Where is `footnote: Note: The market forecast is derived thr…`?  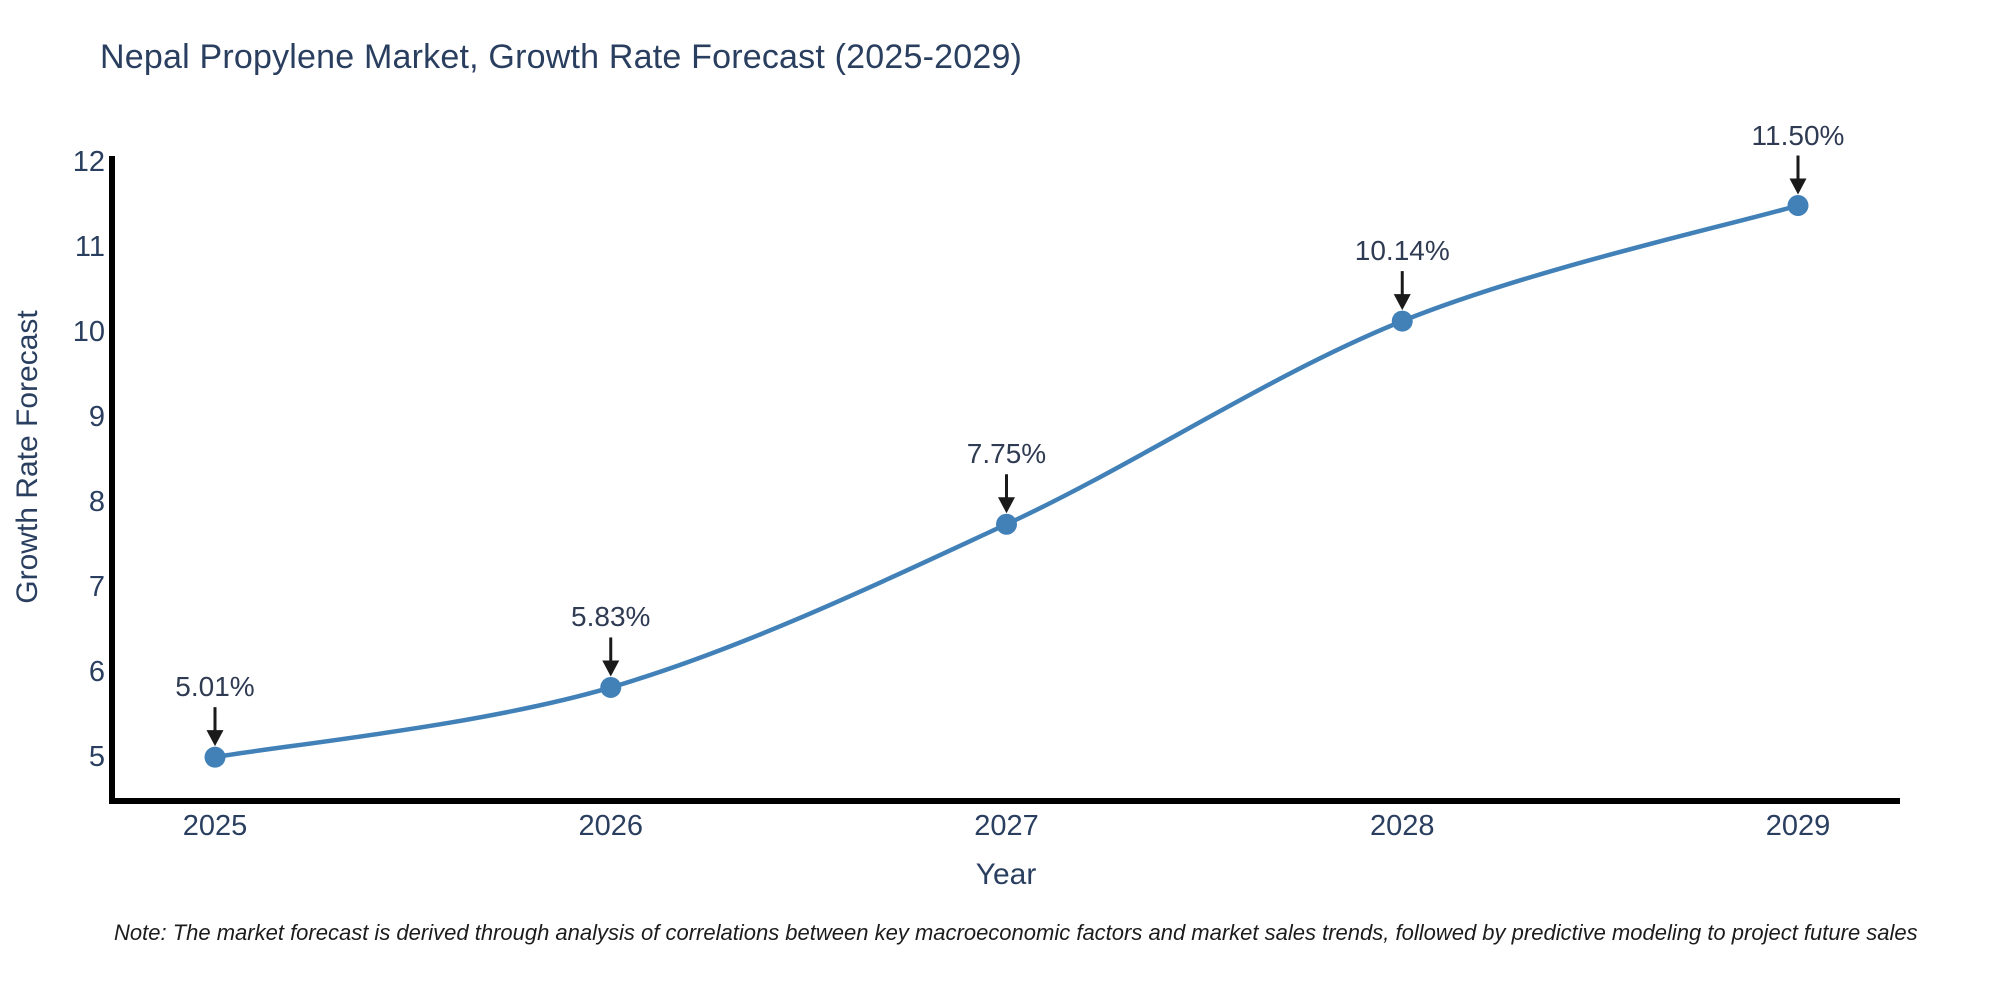
footnote: Note: The market forecast is derived thr… is located at coordinates (1016, 932).